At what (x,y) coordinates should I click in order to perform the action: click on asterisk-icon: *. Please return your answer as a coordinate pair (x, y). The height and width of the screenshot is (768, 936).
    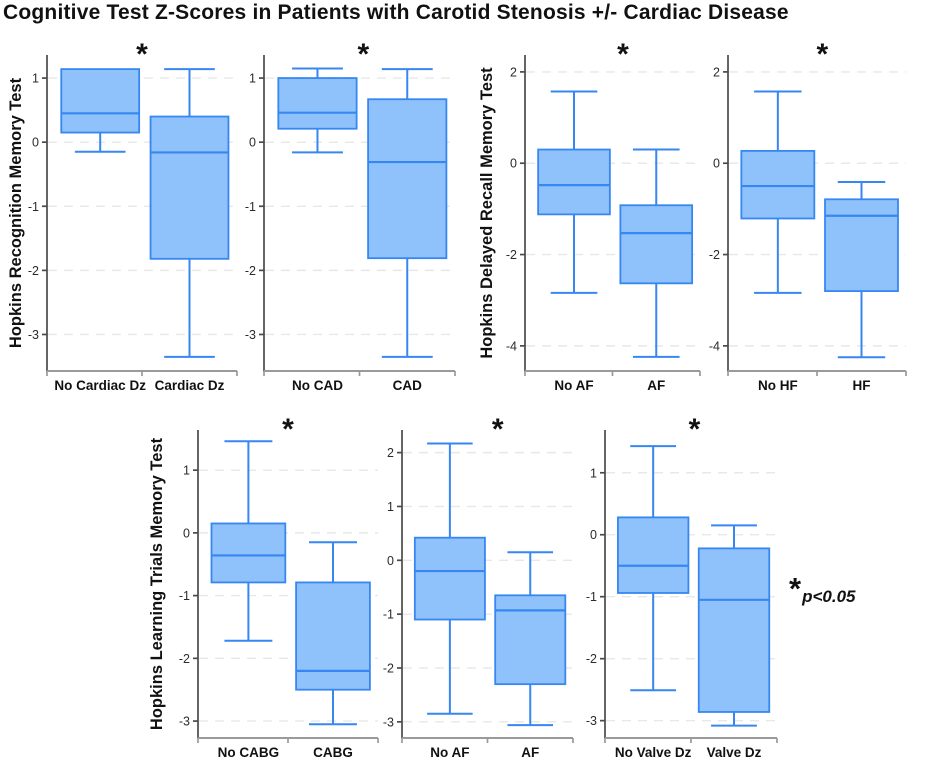
    Looking at the image, I should click on (795, 588).